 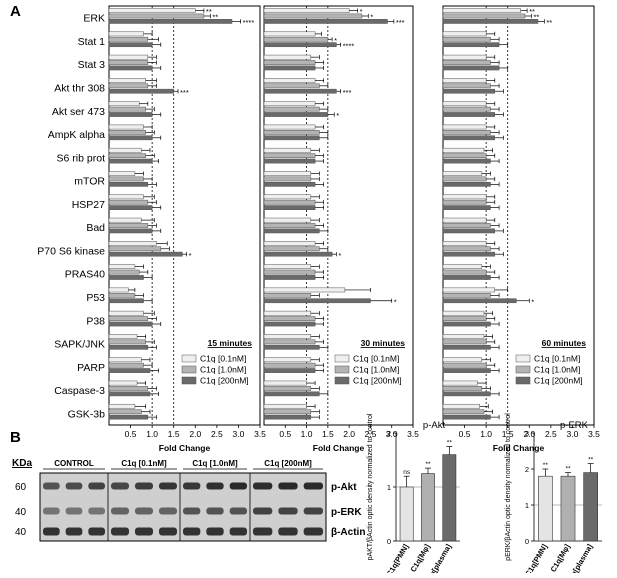 What do you see at coordinates (407, 472) in the screenshot?
I see `significance-mark: ns` at bounding box center [407, 472].